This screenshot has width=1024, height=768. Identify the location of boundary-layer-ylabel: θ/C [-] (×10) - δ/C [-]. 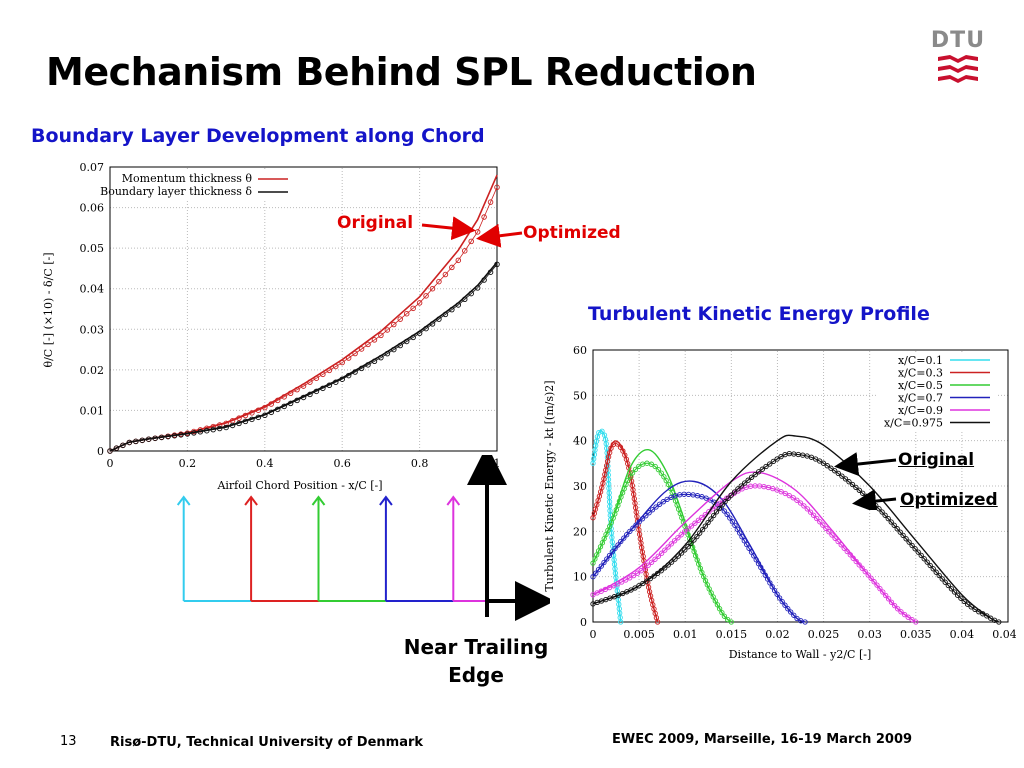
(48, 309).